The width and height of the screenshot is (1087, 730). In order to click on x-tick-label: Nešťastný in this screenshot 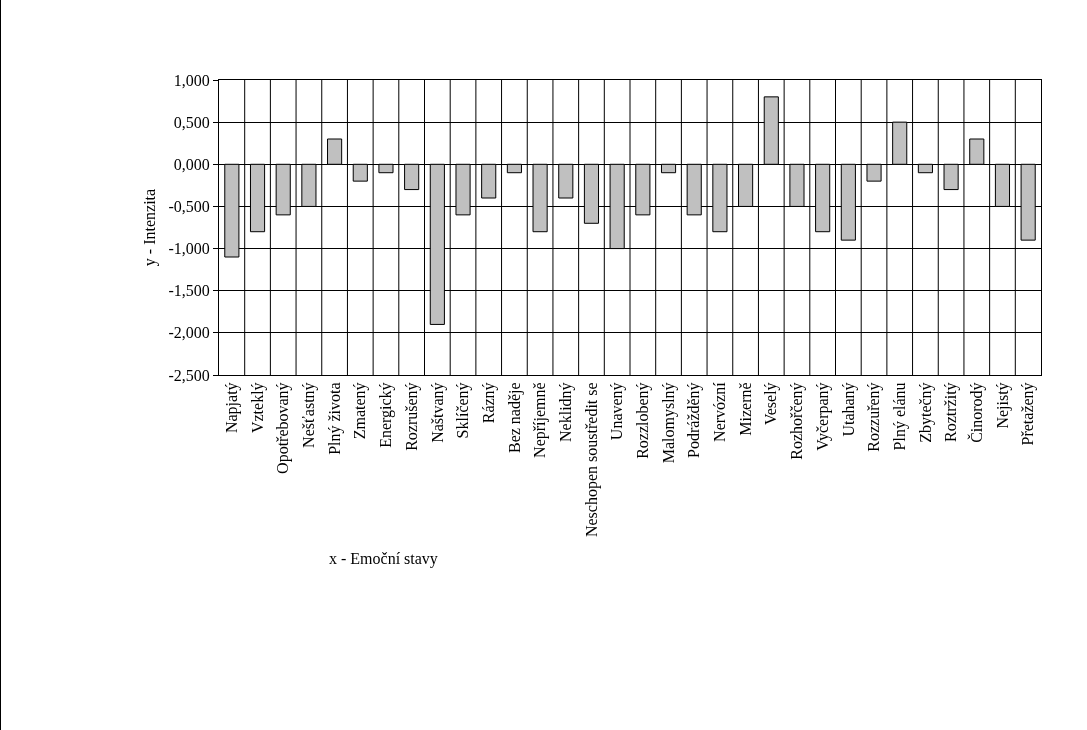, I will do `click(309, 415)`.